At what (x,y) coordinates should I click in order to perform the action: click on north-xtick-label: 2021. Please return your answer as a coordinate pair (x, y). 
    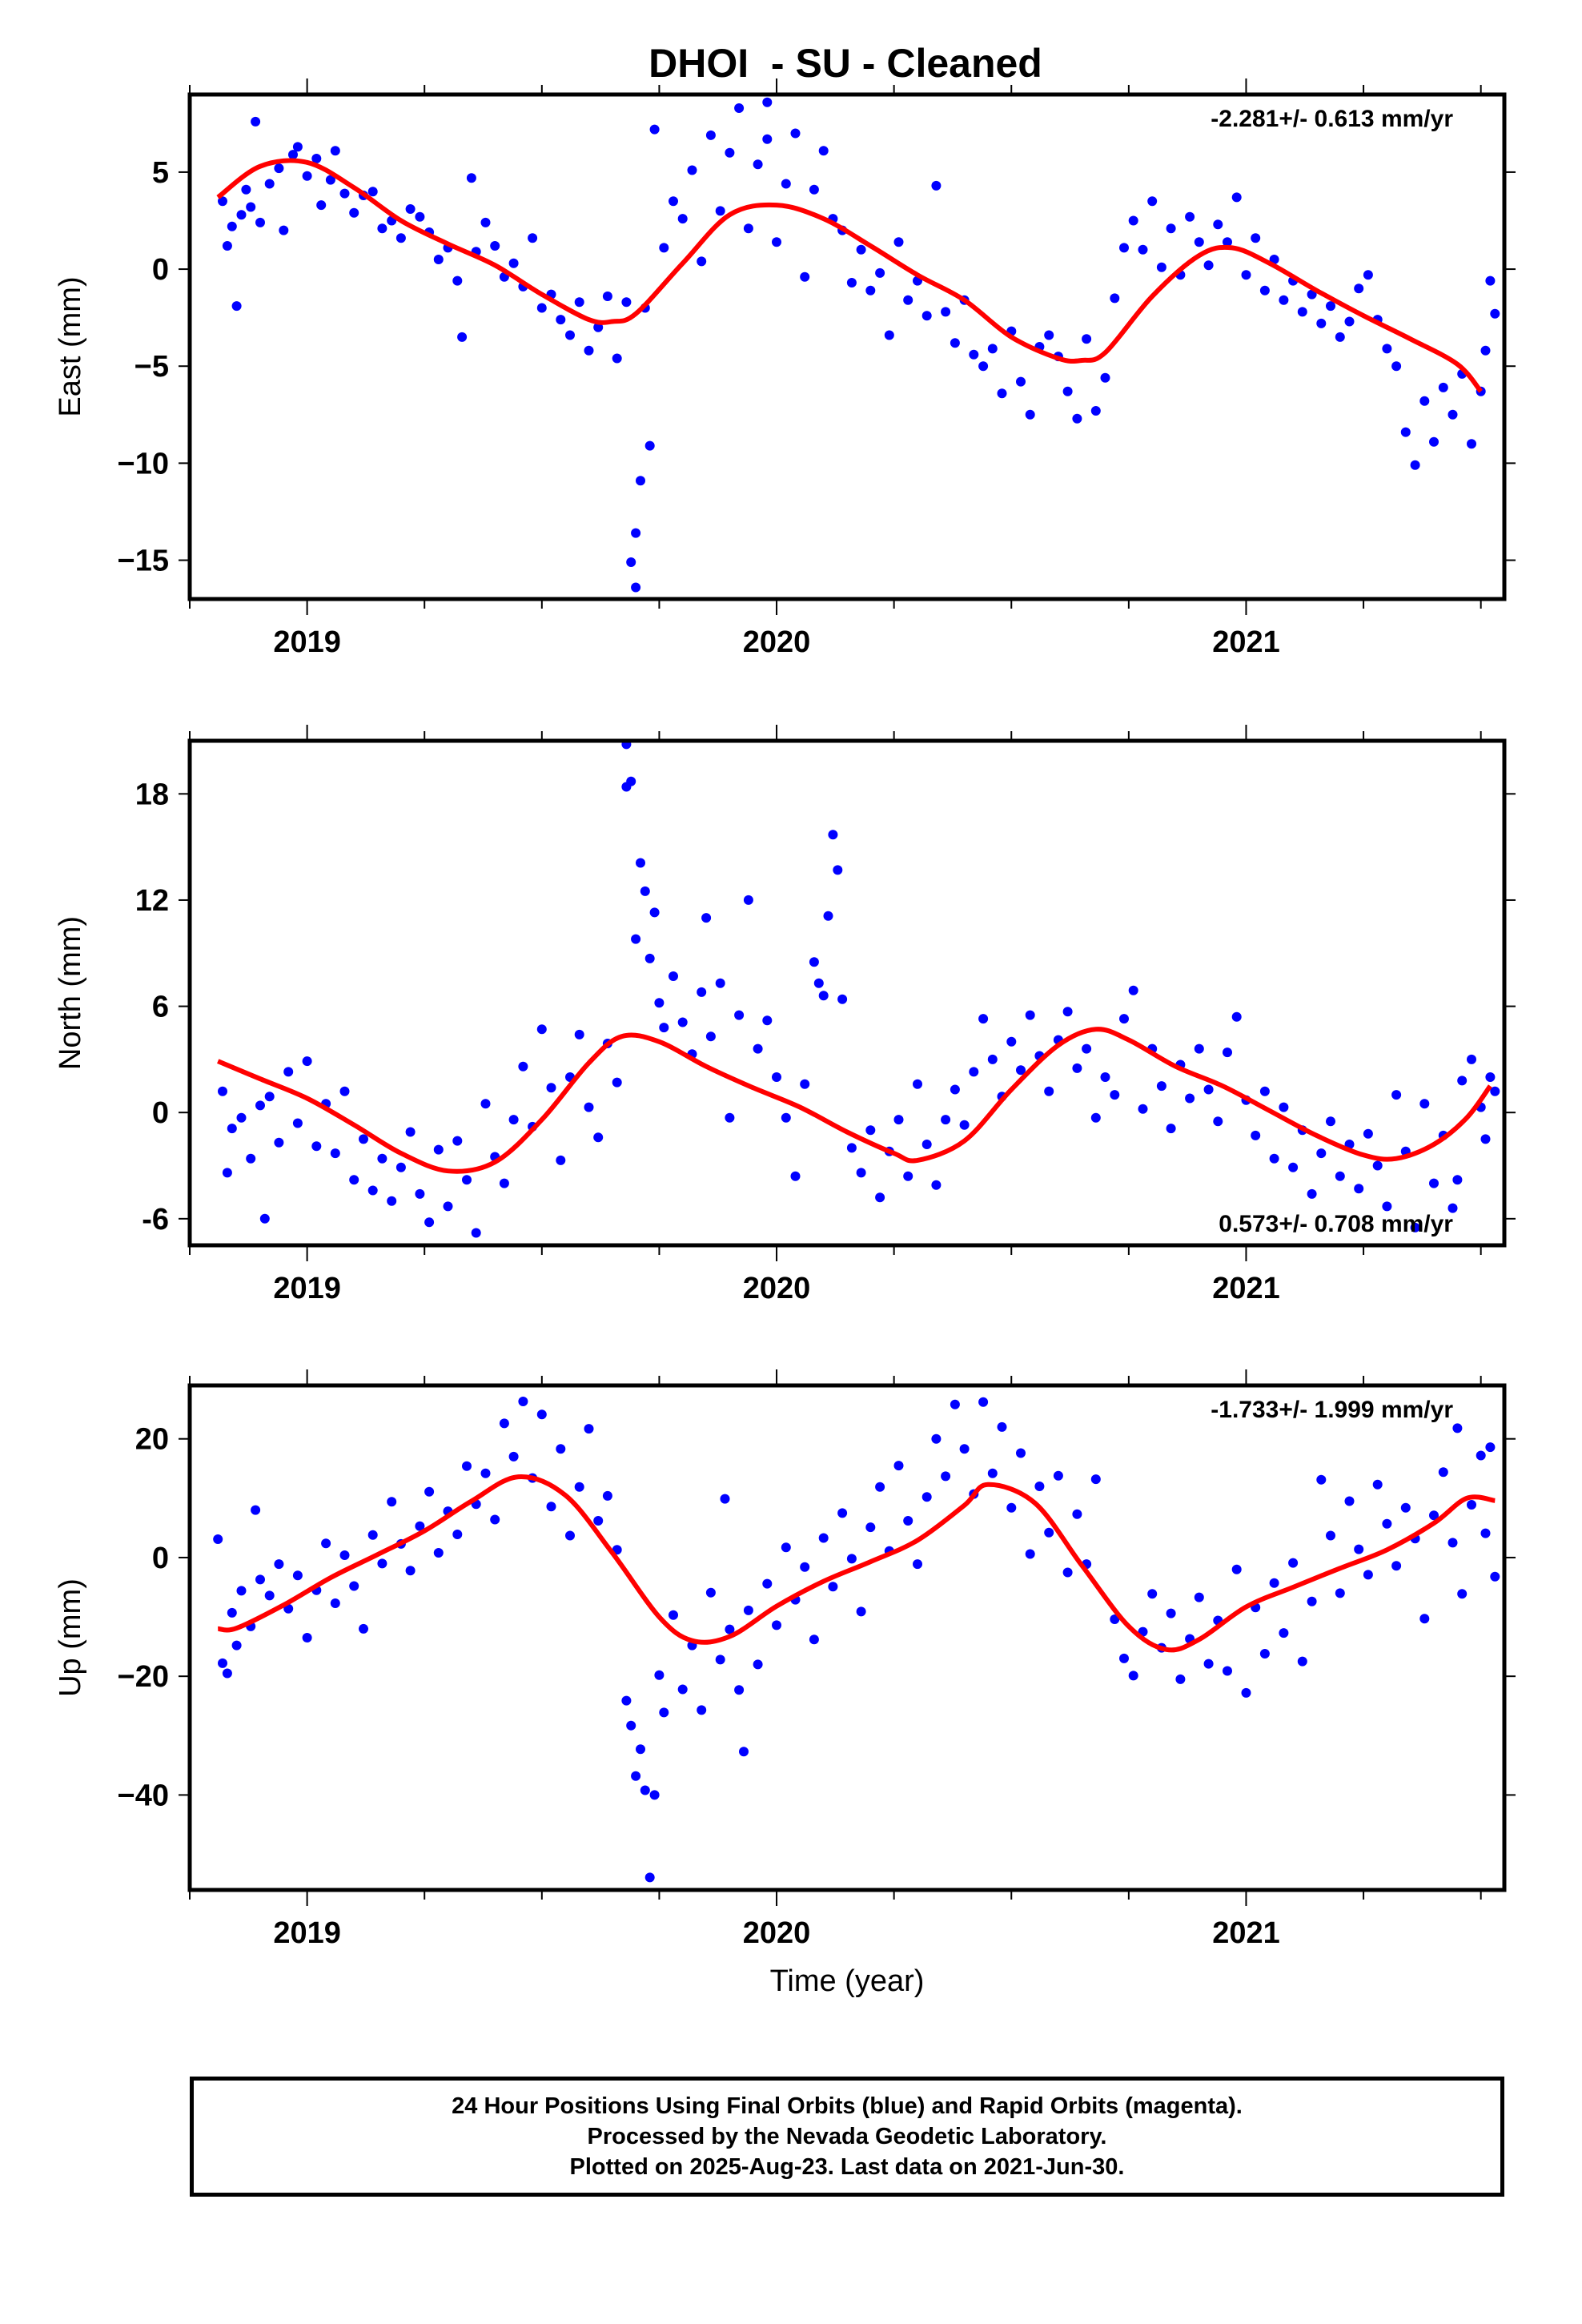
    Looking at the image, I should click on (1246, 1288).